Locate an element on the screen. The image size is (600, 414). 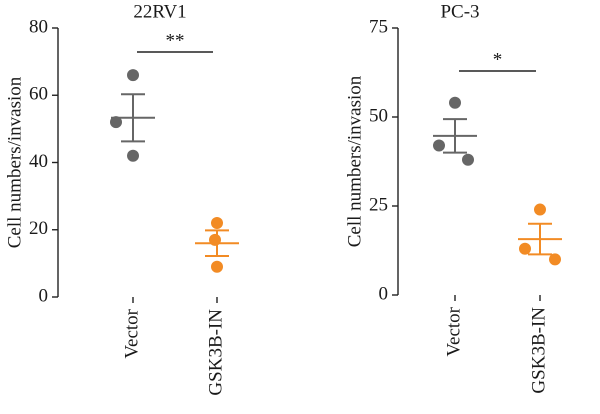
significance-label: ** is located at coordinates (175, 40).